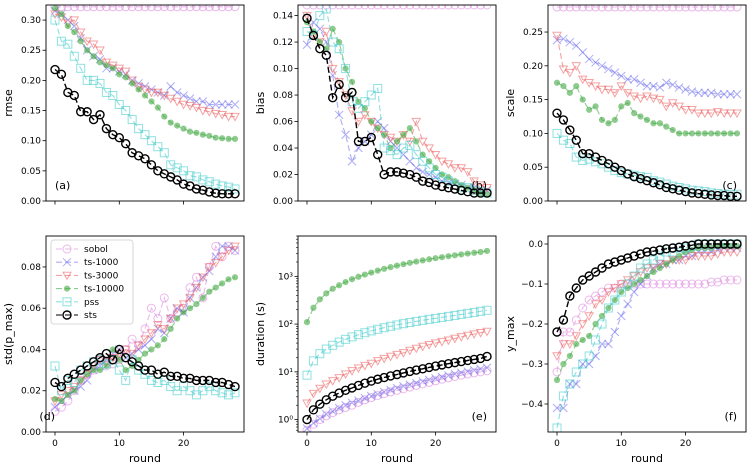  I want to click on y-axis-label: rmse, so click(8, 103).